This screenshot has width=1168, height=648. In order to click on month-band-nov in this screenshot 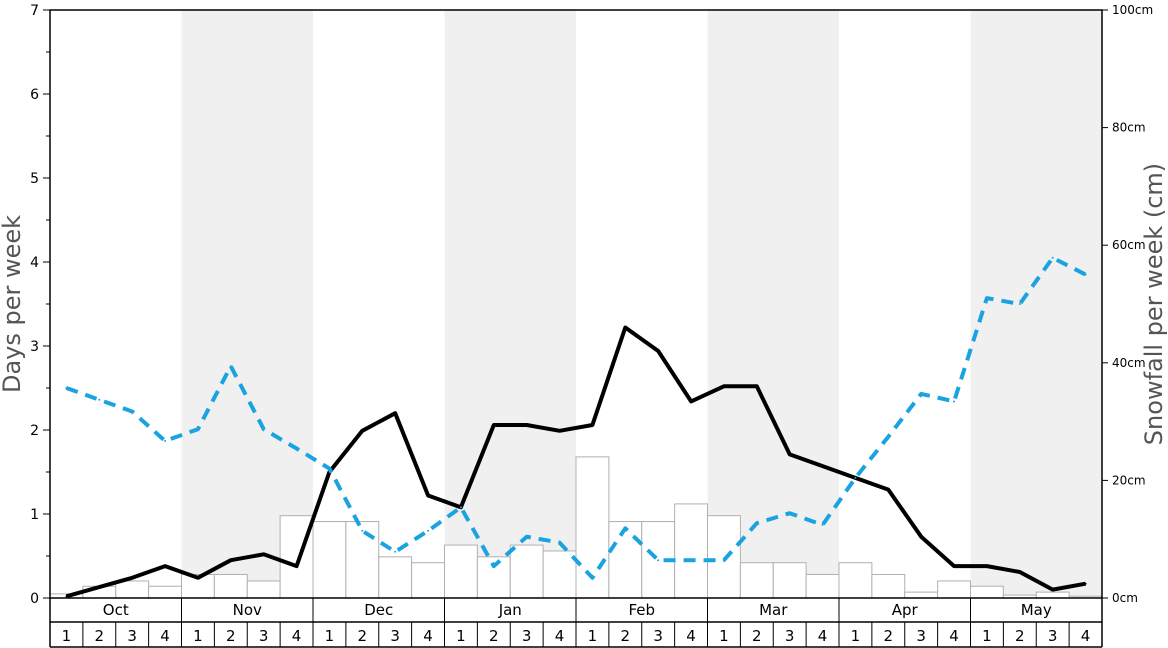, I will do `click(247, 304)`.